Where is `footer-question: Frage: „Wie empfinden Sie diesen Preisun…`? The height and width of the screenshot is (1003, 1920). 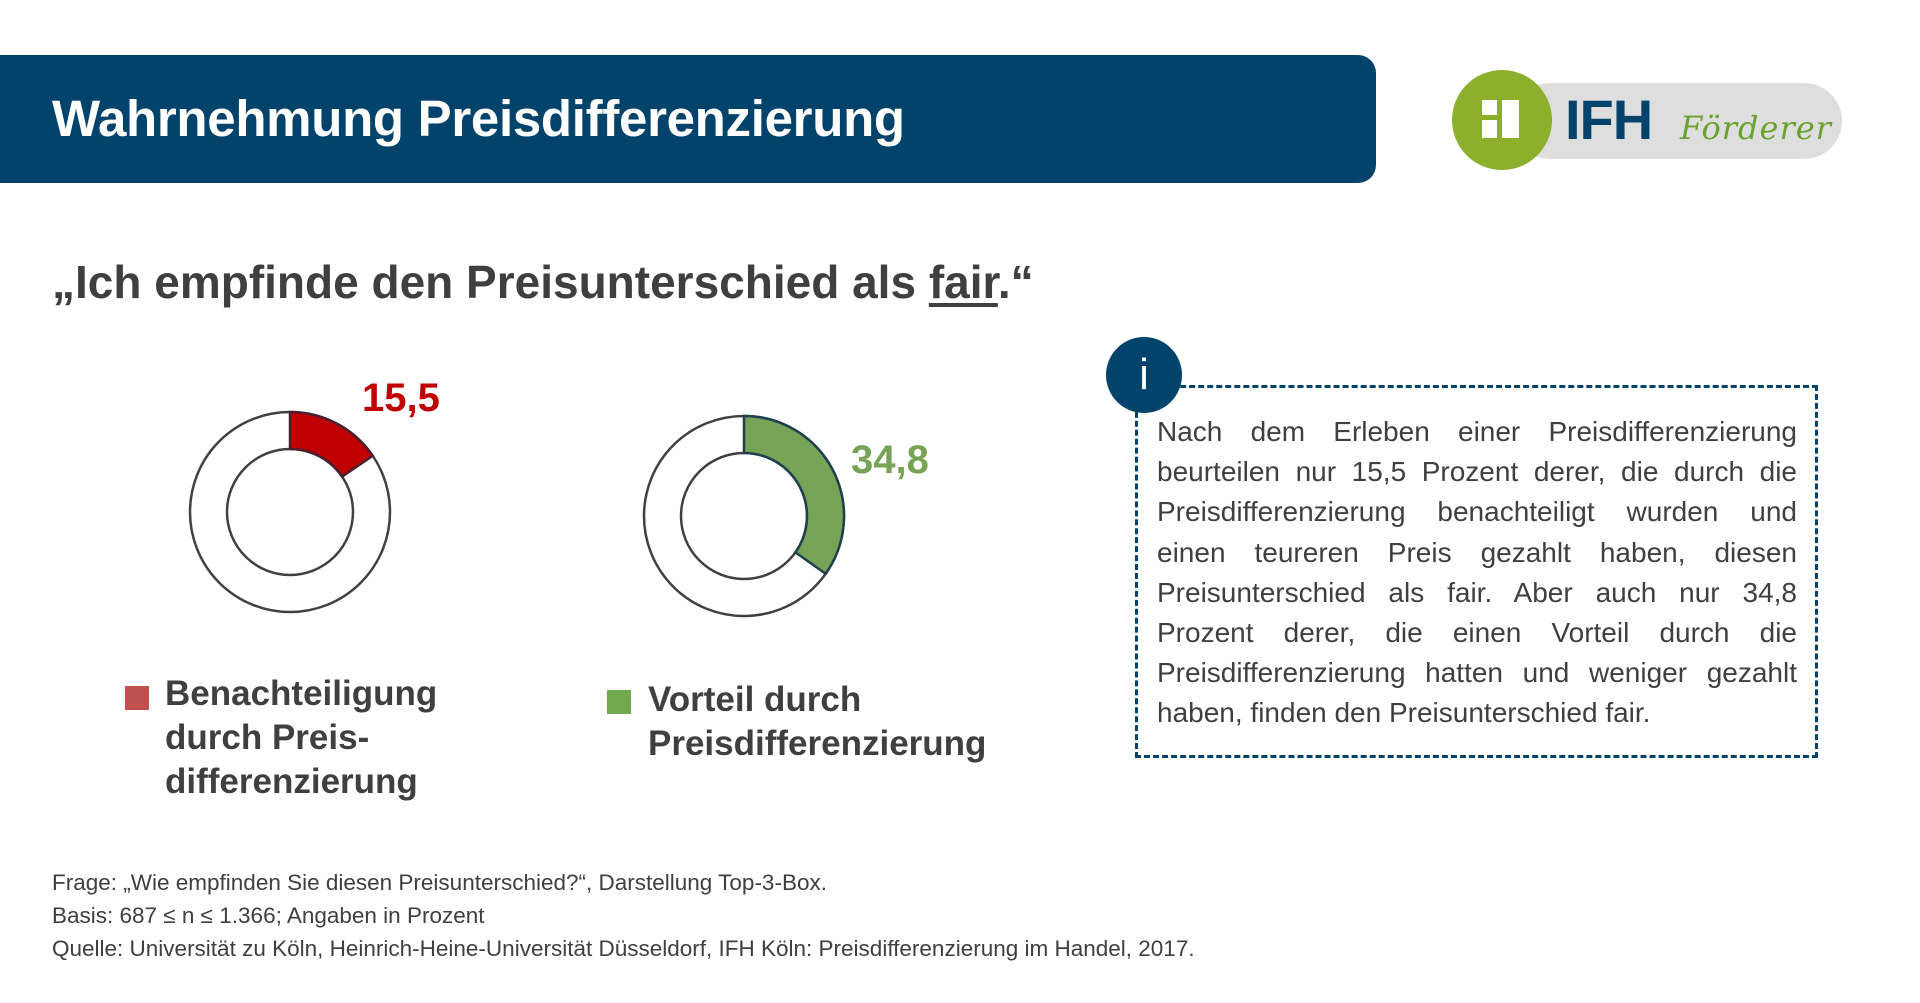 footer-question: Frage: „Wie empfinden Sie diesen Preisun… is located at coordinates (439, 882).